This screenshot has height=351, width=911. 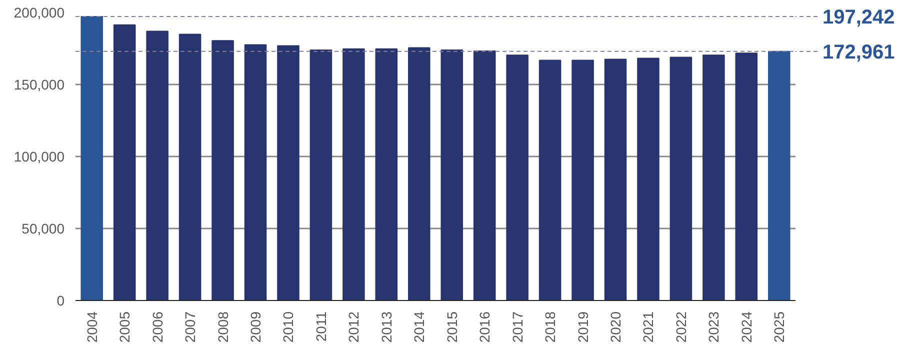 I want to click on ref-line-label: 197,242, so click(x=858, y=17).